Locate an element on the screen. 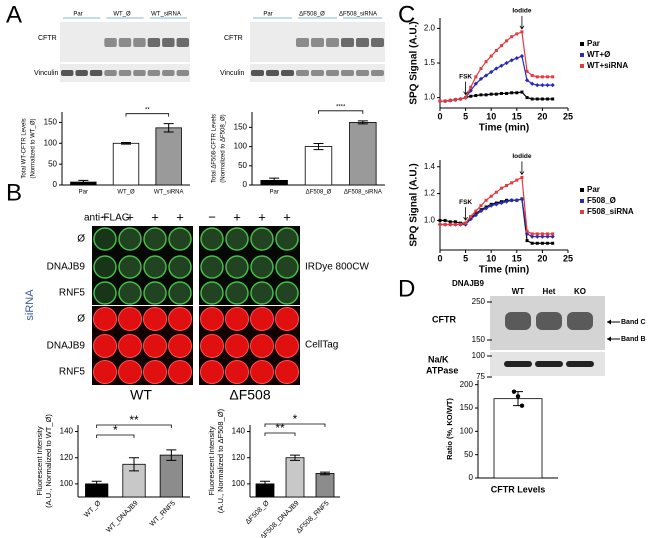  lane-label: KO is located at coordinates (580, 291).